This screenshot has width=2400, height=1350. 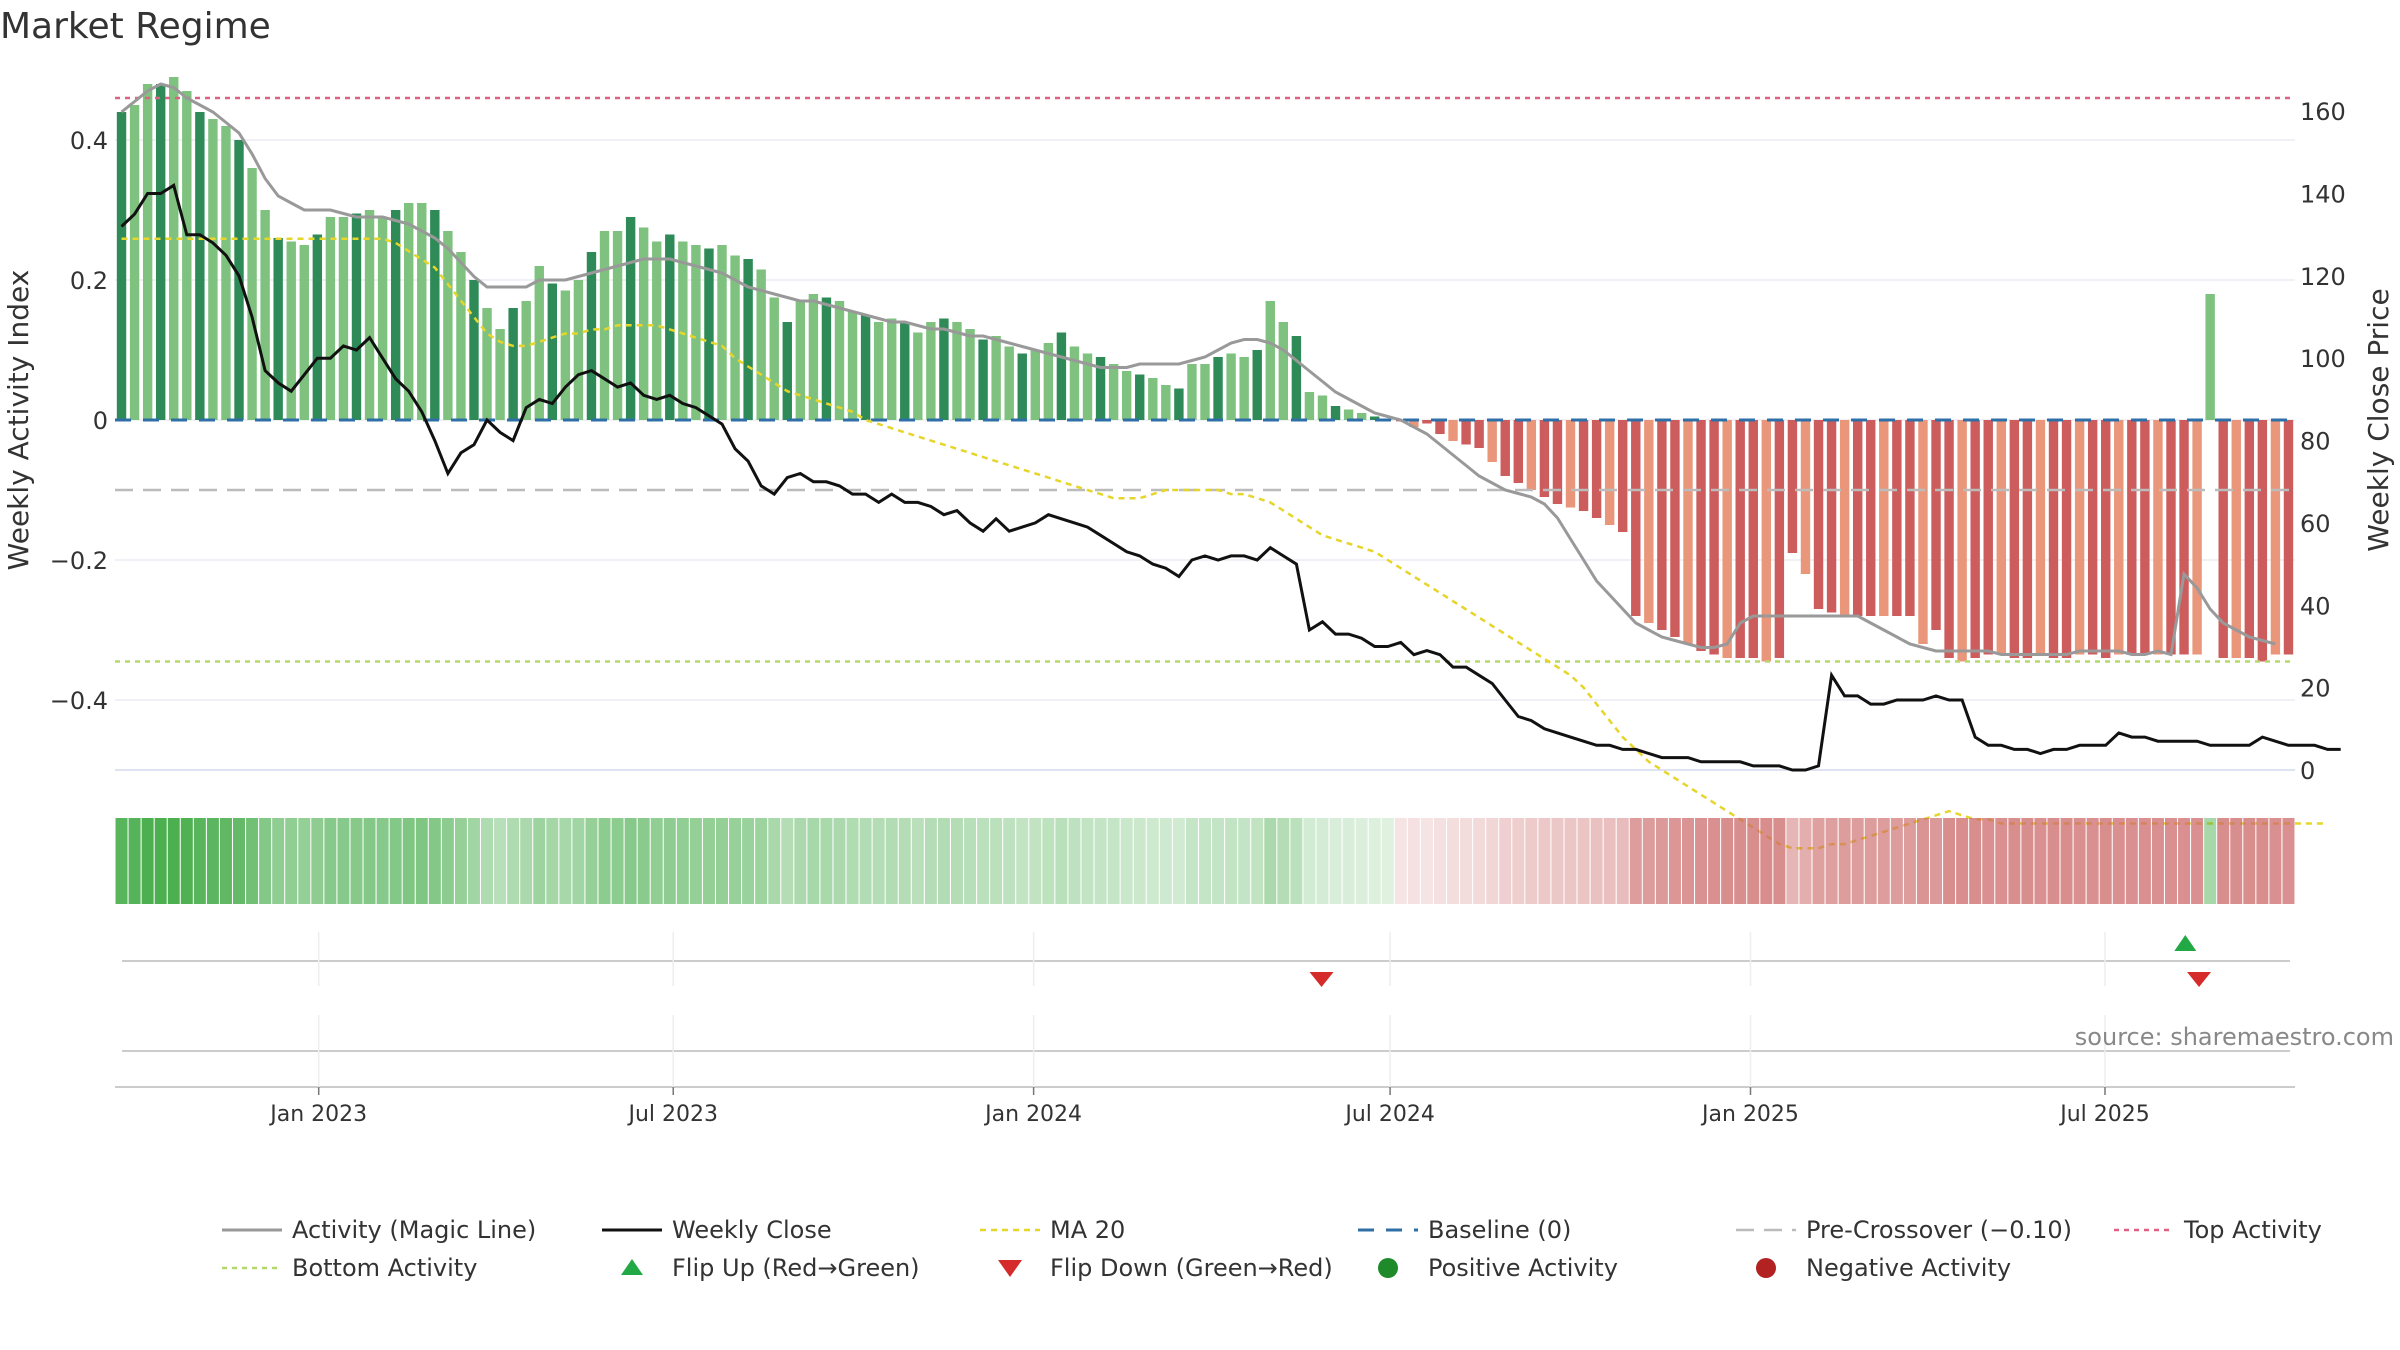 I want to click on y2-tick-label: 100, so click(x=2323, y=359).